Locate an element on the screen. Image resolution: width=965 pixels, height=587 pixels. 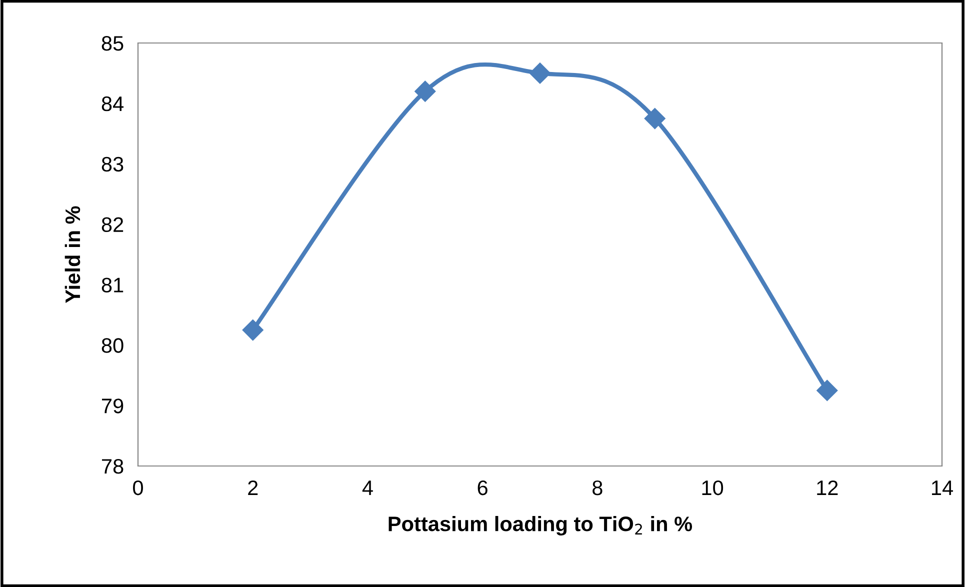
y-tick-label: 80 is located at coordinates (113, 345).